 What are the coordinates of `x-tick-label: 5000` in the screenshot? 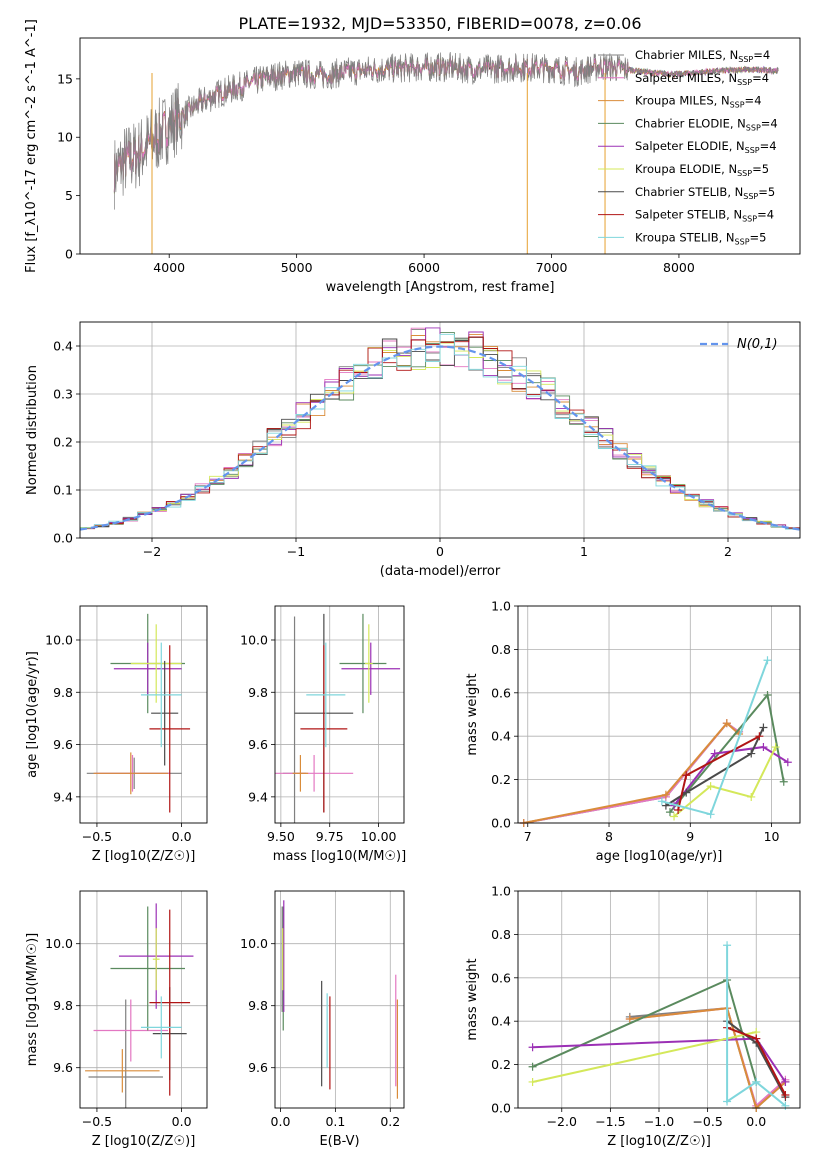 It's located at (297, 267).